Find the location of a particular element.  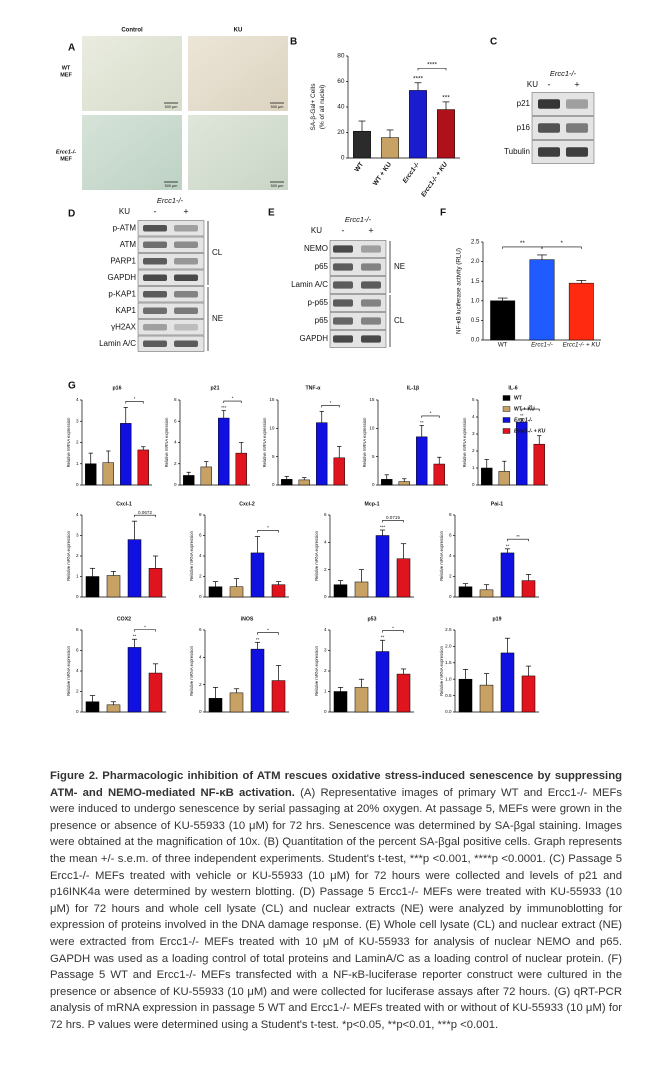

y-tick-label: 80 is located at coordinates (341, 56).